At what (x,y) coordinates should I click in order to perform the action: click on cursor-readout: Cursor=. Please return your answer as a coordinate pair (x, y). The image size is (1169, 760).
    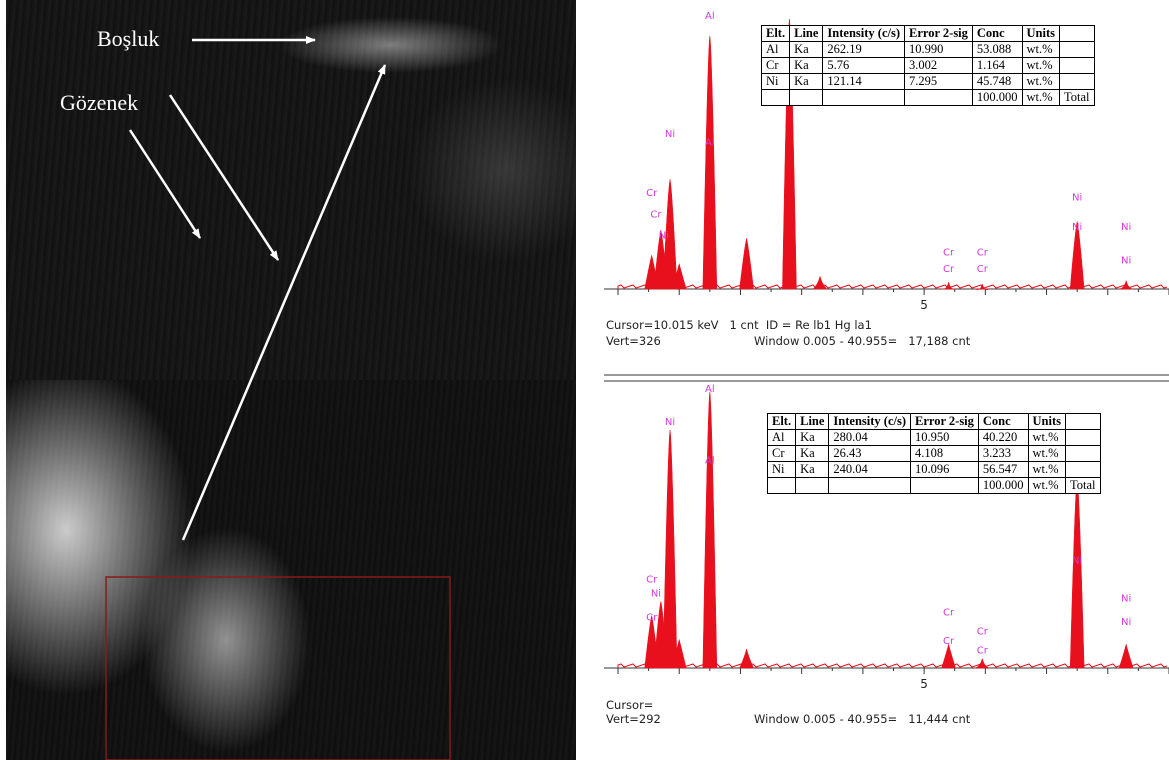
    Looking at the image, I should click on (630, 705).